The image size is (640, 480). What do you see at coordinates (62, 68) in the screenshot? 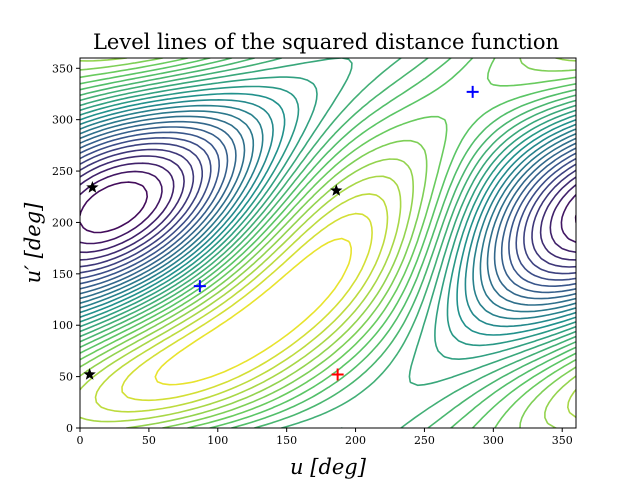
I see `y-tick-label: 350` at bounding box center [62, 68].